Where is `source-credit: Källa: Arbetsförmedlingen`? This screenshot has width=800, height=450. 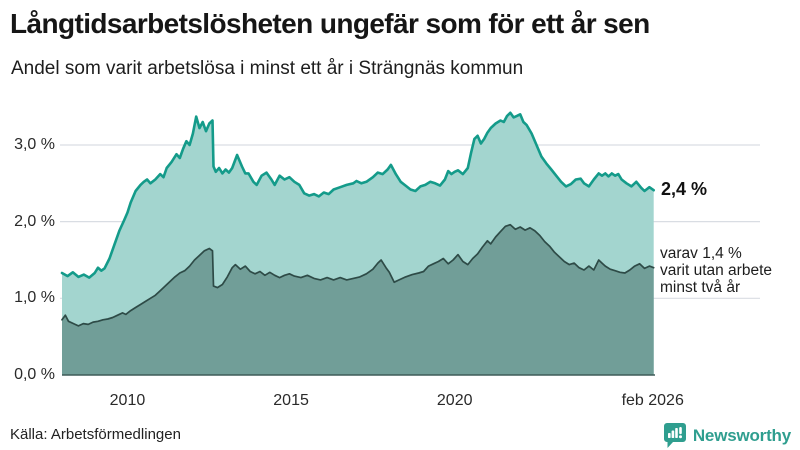
source-credit: Källa: Arbetsförmedlingen is located at coordinates (95, 434).